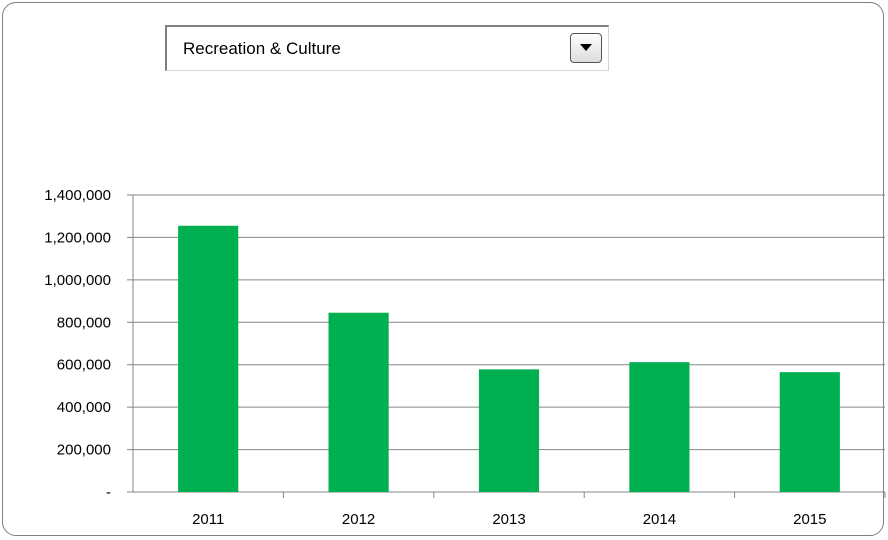 This screenshot has height=540, width=888. I want to click on x-tick-label: 2014, so click(659, 519).